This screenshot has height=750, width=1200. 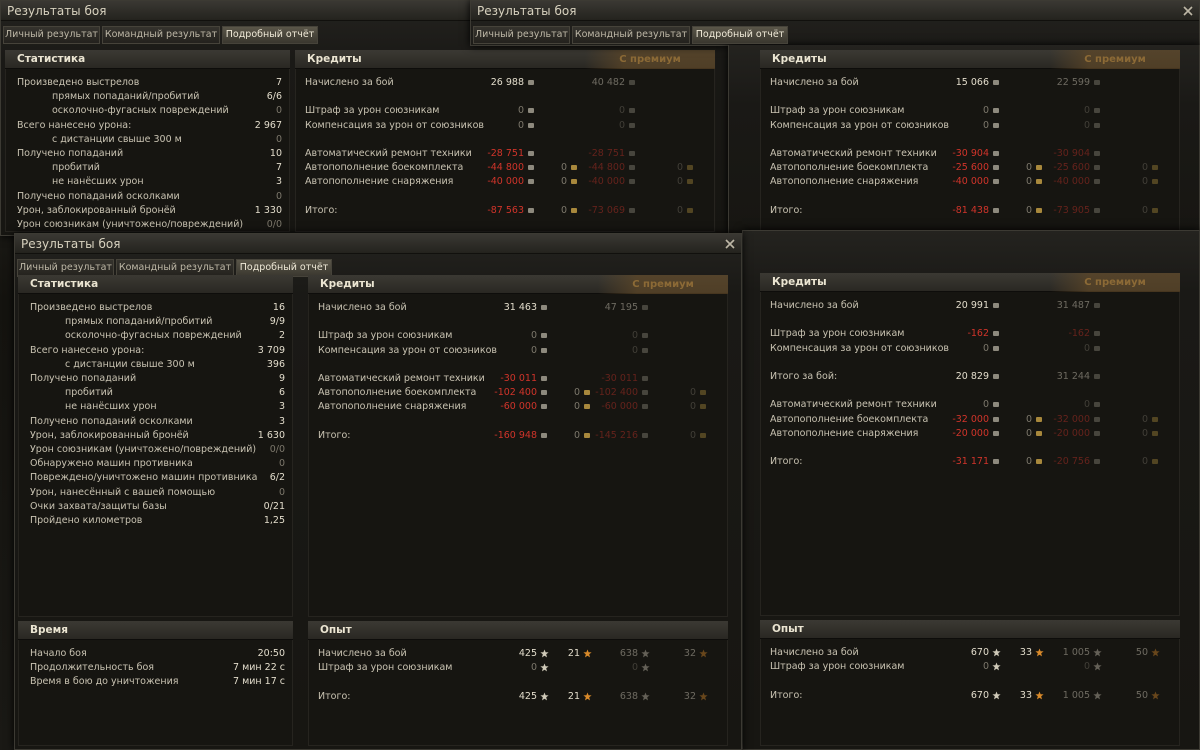 I want to click on row-value: -162, so click(x=978, y=334).